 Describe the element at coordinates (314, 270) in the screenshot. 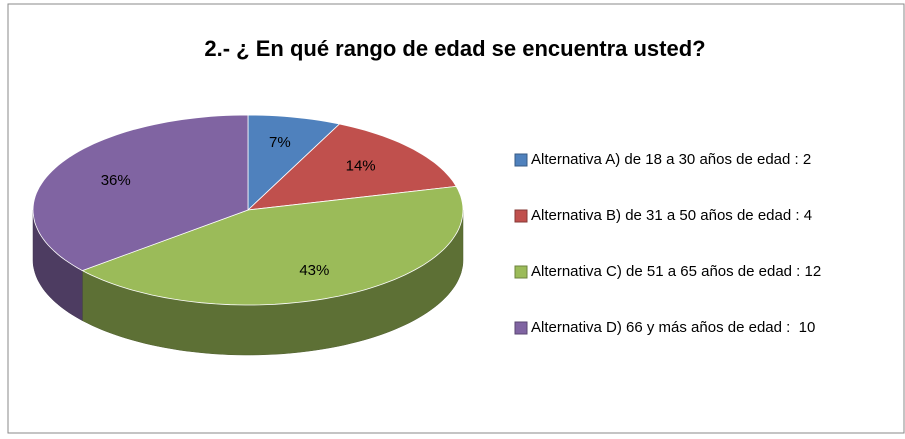

I see `data-label: 43%` at that location.